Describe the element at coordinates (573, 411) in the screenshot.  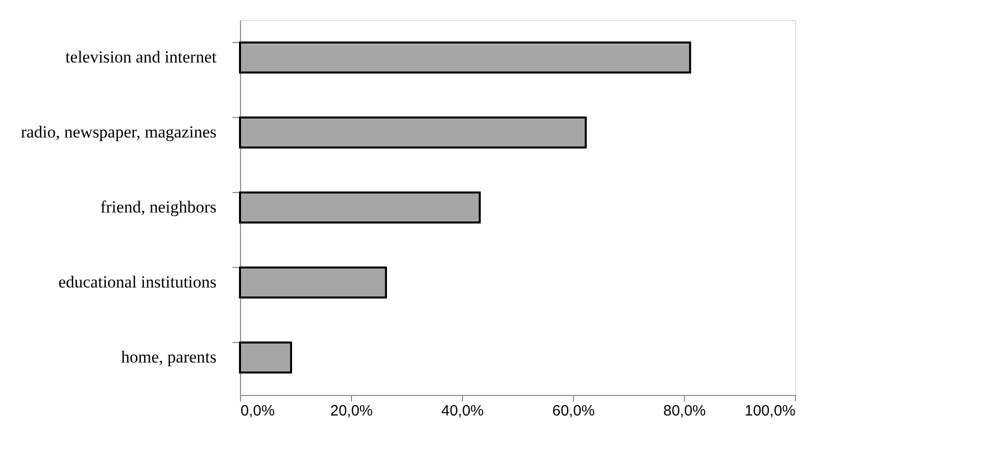
I see `x-tick-label: 60,0%` at that location.